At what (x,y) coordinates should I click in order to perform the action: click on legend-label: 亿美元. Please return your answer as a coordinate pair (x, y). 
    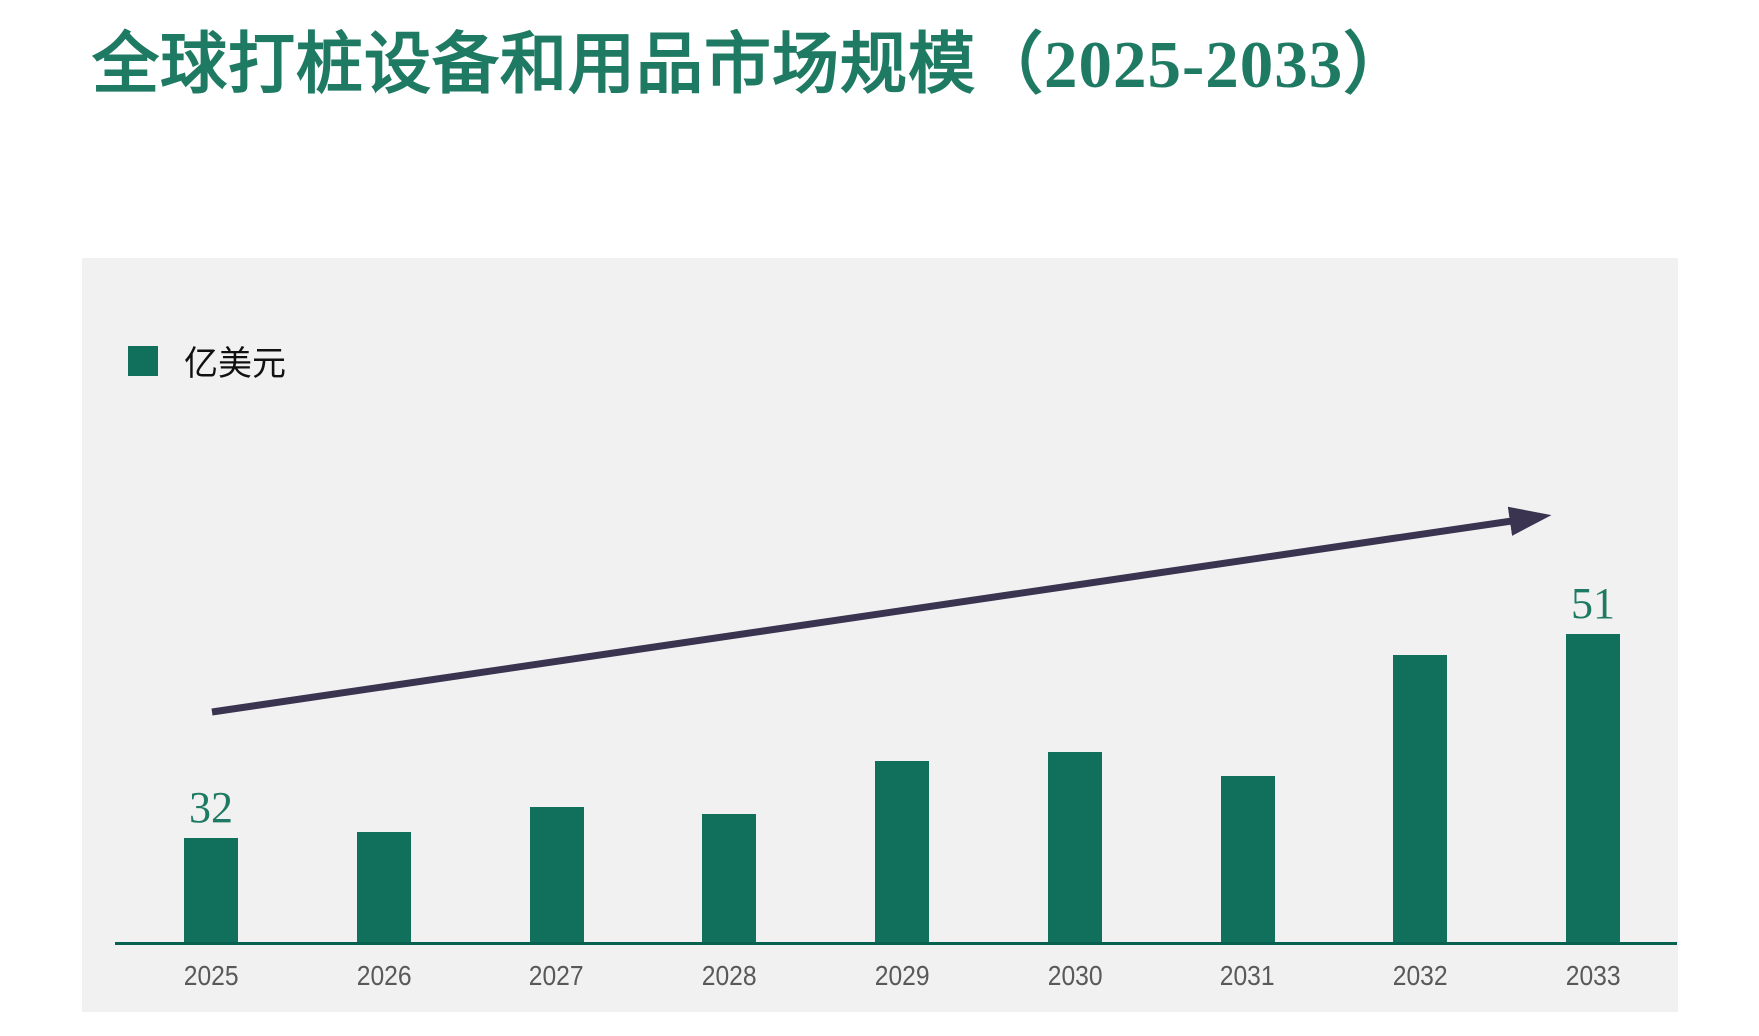
    Looking at the image, I should click on (235, 364).